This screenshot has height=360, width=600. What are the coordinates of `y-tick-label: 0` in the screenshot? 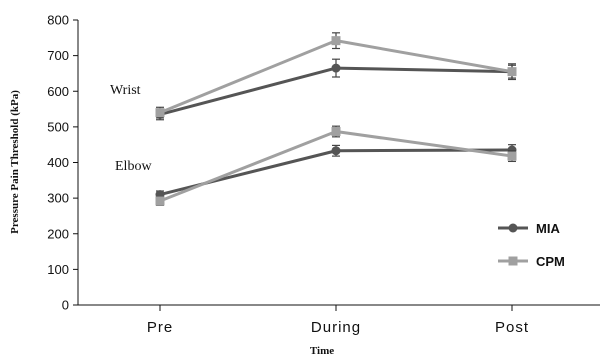 It's located at (65, 305).